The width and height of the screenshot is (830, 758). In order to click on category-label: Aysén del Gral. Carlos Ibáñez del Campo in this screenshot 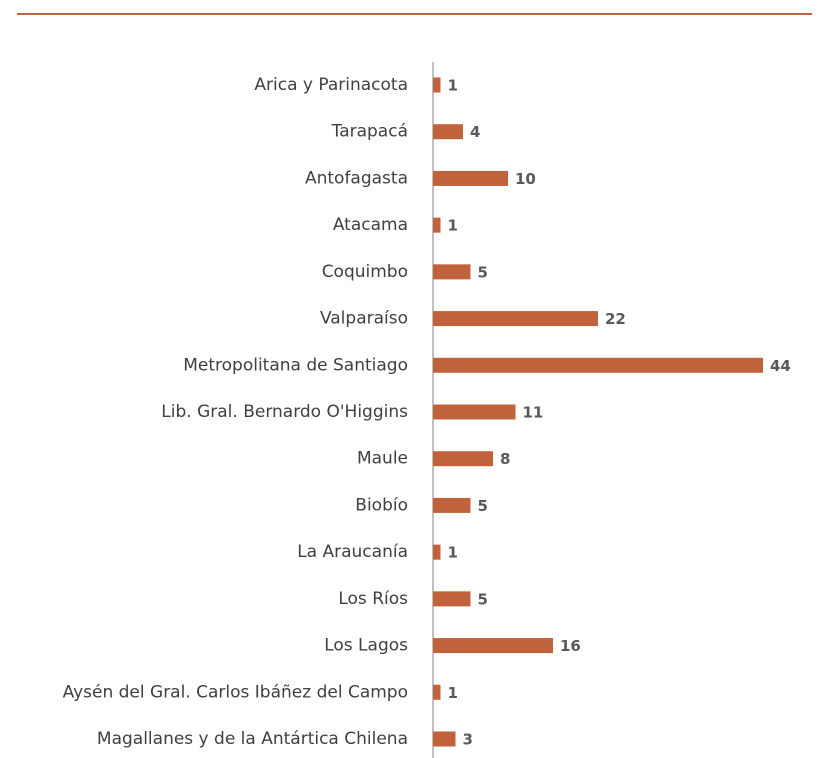, I will do `click(235, 692)`.